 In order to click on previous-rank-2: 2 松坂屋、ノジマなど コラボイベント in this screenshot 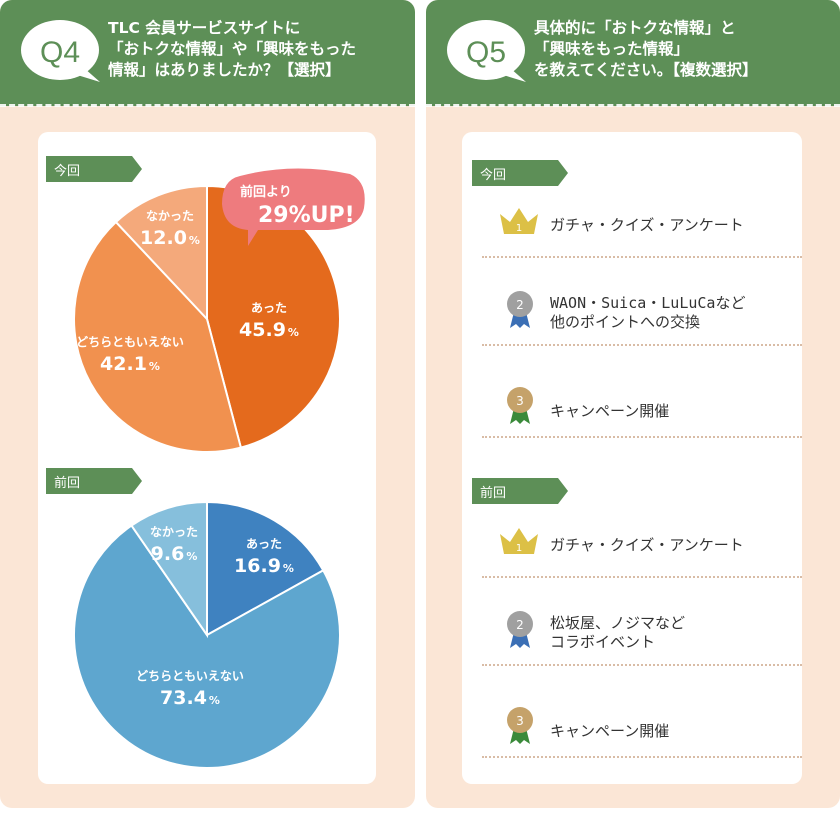, I will do `click(642, 634)`.